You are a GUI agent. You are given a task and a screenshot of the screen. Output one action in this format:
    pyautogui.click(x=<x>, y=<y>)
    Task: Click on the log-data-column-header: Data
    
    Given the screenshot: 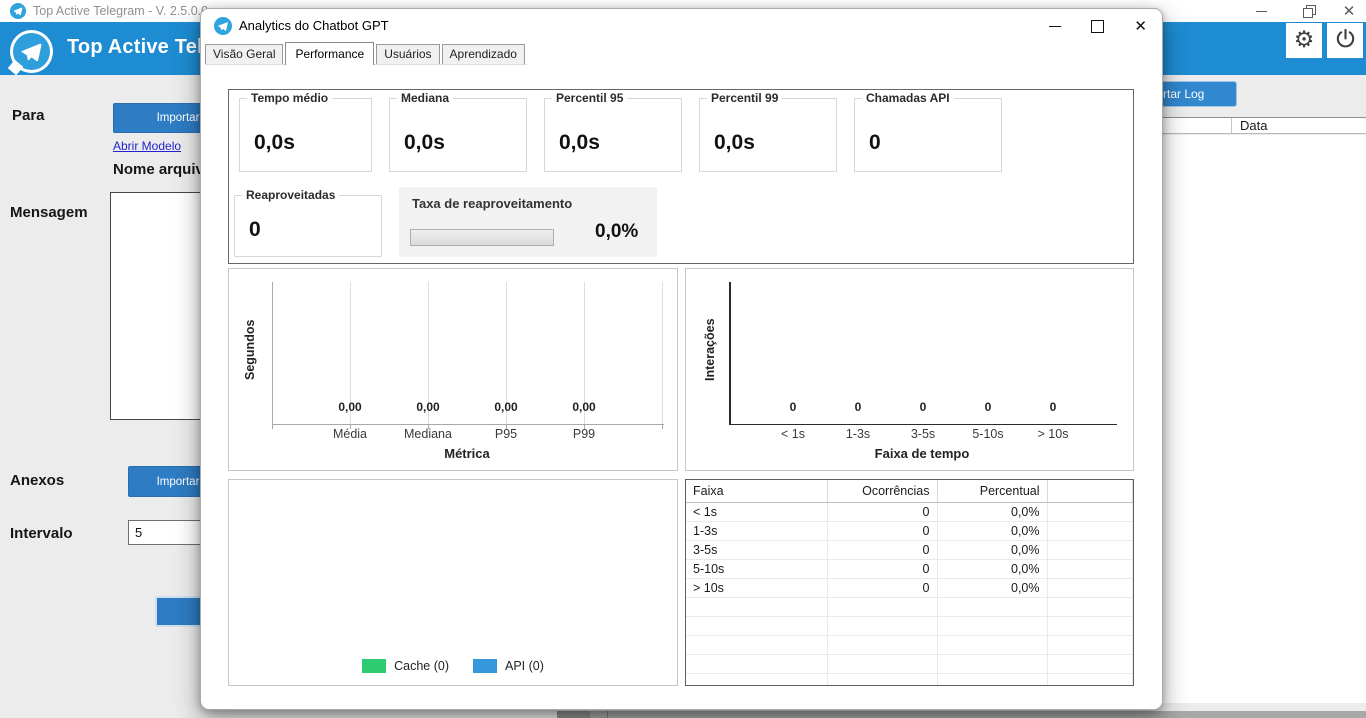 What is the action you would take?
    pyautogui.click(x=1254, y=125)
    